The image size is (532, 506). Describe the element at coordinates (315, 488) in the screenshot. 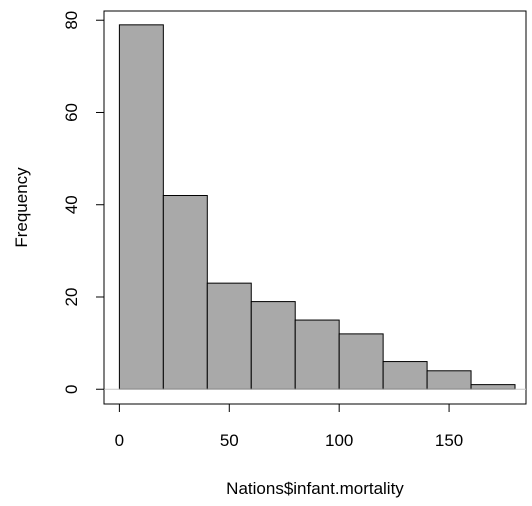

I see `x-axis-label: Nations$infant.mortality` at that location.